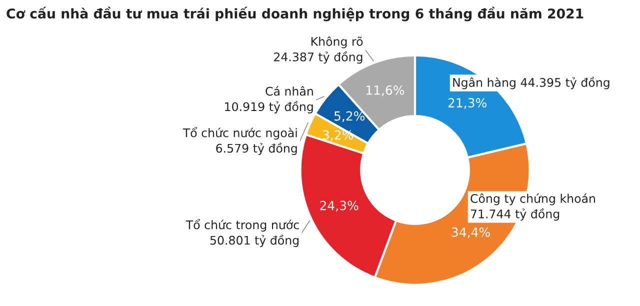  Describe the element at coordinates (295, 14) in the screenshot. I see `chart-title: Cơ cấu nhà đầu tư mua trái phiếu doanh nghiệp trong 6 tháng đầu năm 2021` at that location.